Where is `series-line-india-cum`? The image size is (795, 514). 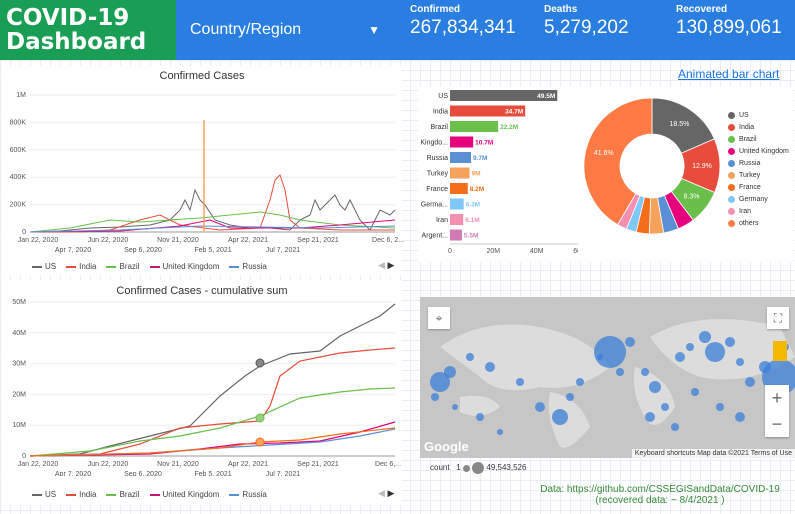
series-line-india-cum is located at coordinates (212, 402).